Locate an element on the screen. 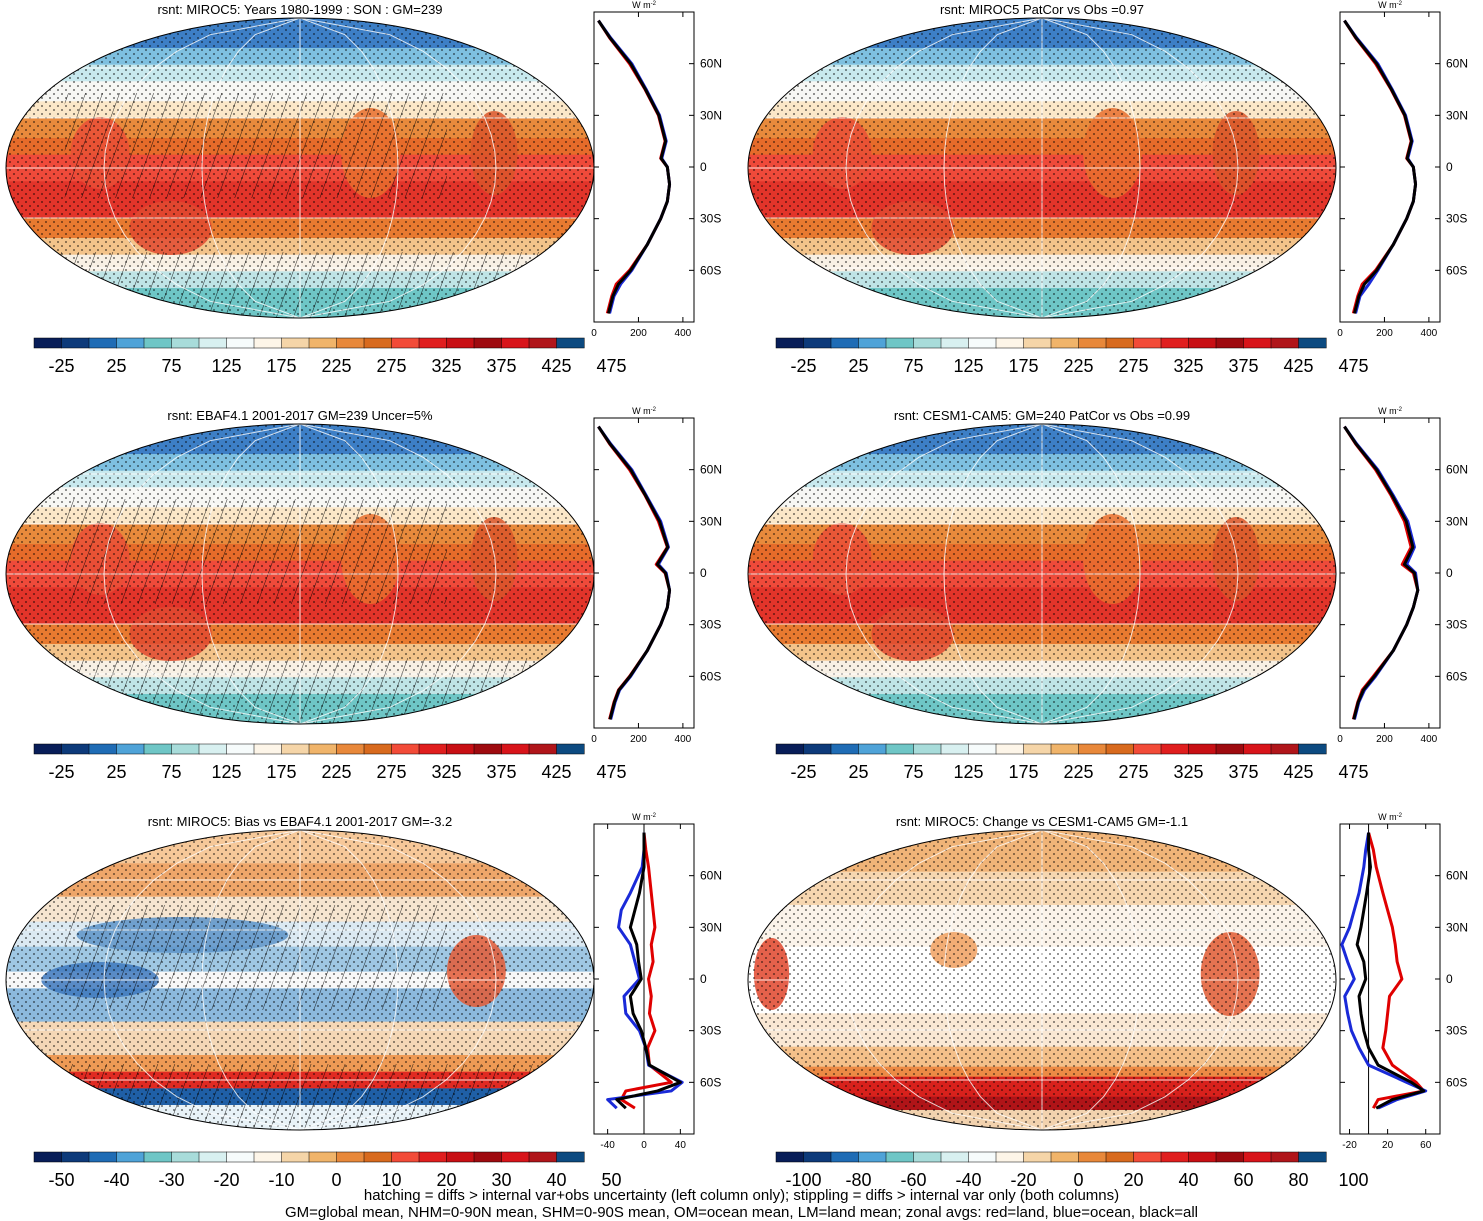  zonal-tick-label: 400 is located at coordinates (1429, 739).